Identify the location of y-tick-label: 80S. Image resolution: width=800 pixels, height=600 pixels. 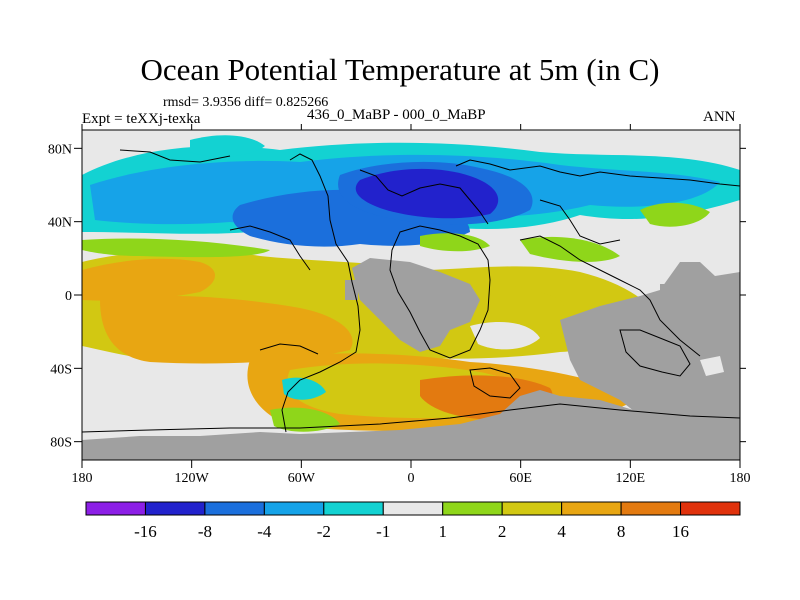
(61, 443).